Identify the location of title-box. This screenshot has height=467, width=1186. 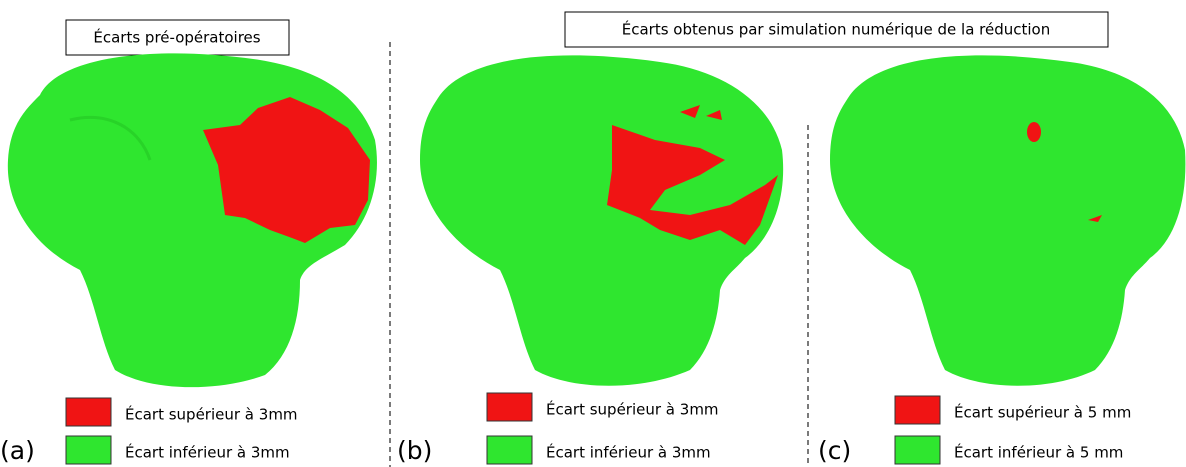
(836, 29).